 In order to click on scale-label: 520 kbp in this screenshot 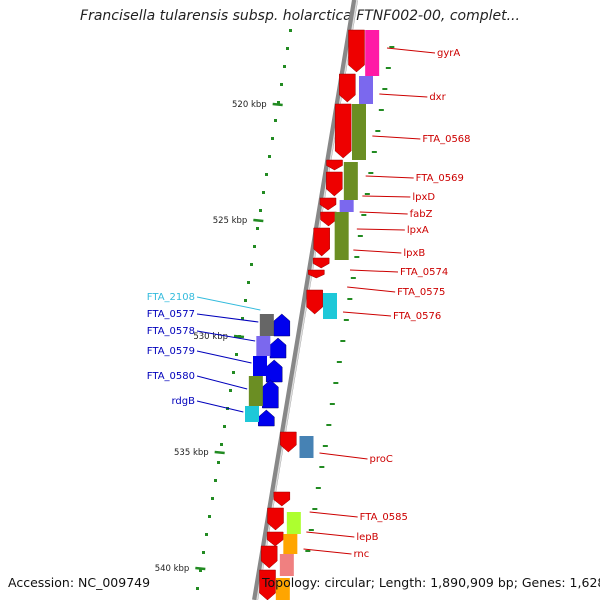, I will do `click(249, 105)`.